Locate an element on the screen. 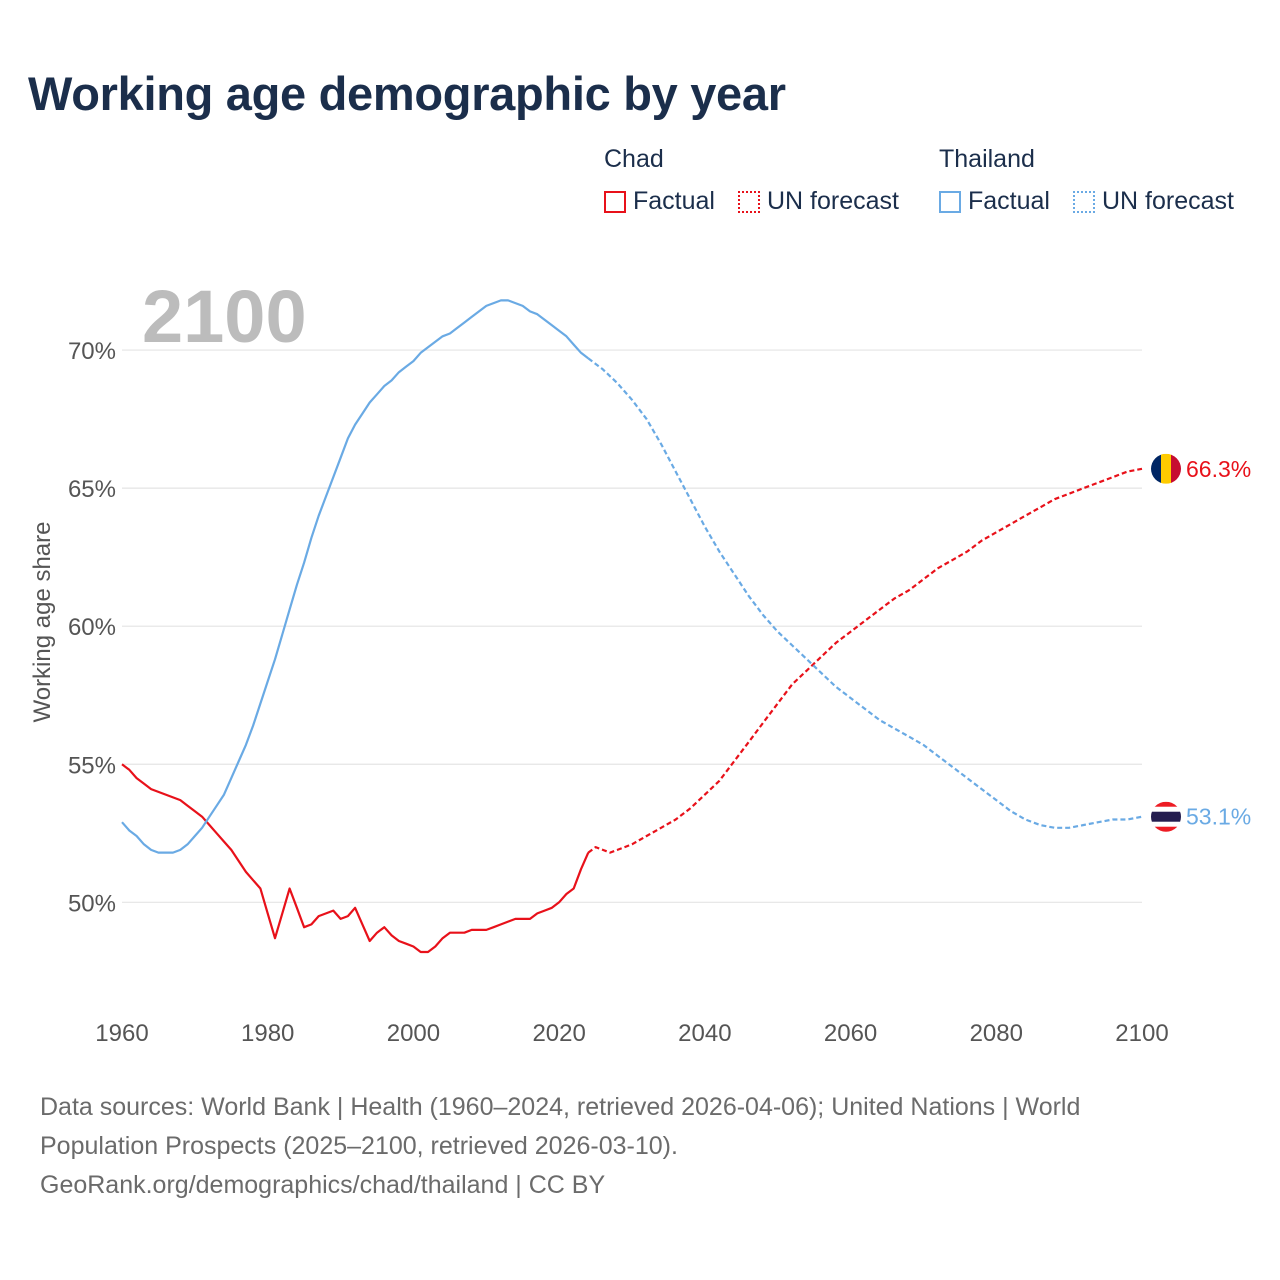 The width and height of the screenshot is (1280, 1280). x-tick-label: 2020 is located at coordinates (558, 1033).